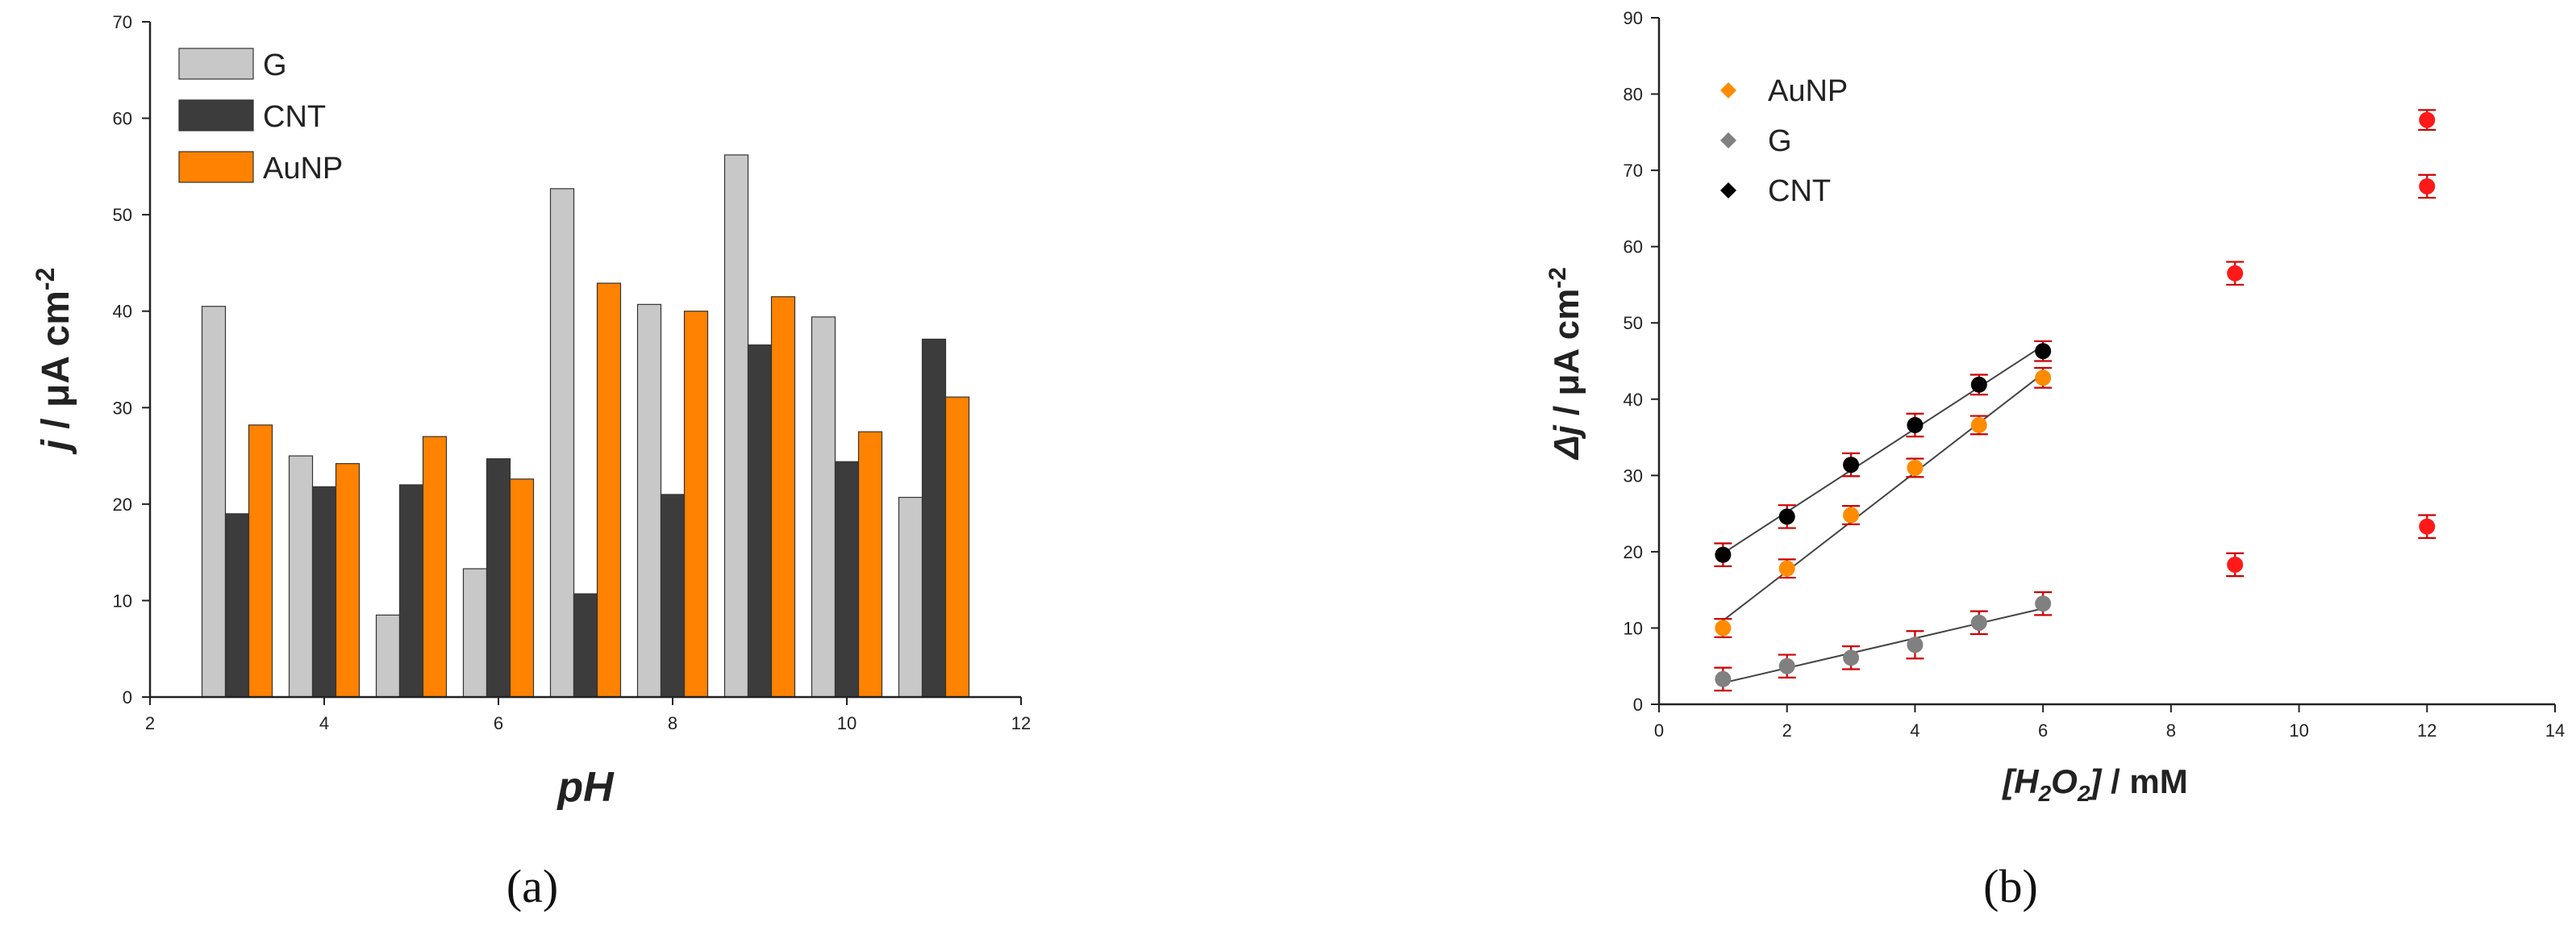 Image resolution: width=2576 pixels, height=931 pixels. I want to click on legend-marker-aunp, so click(1728, 90).